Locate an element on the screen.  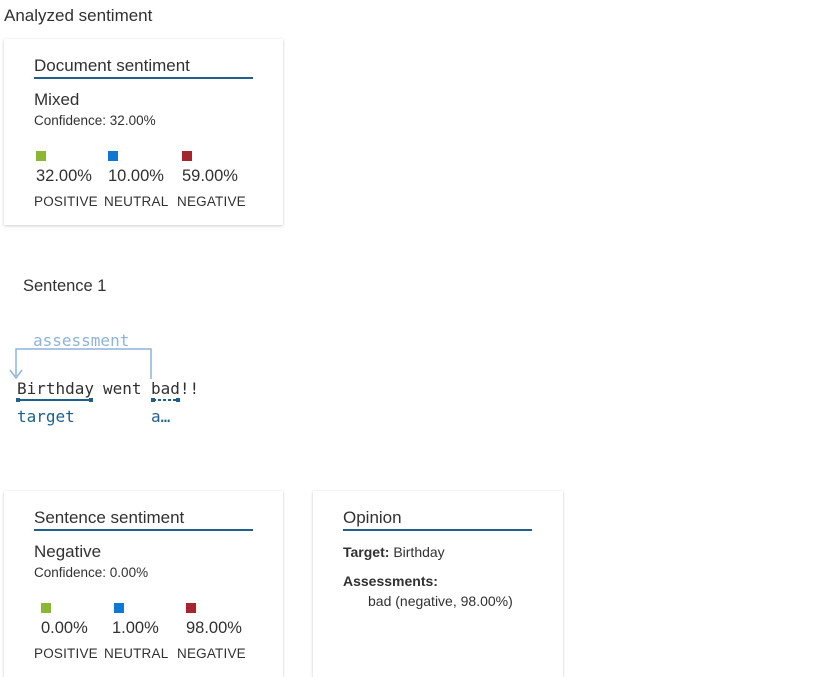
sentence-sentiment-label: Negative is located at coordinates (68, 551).